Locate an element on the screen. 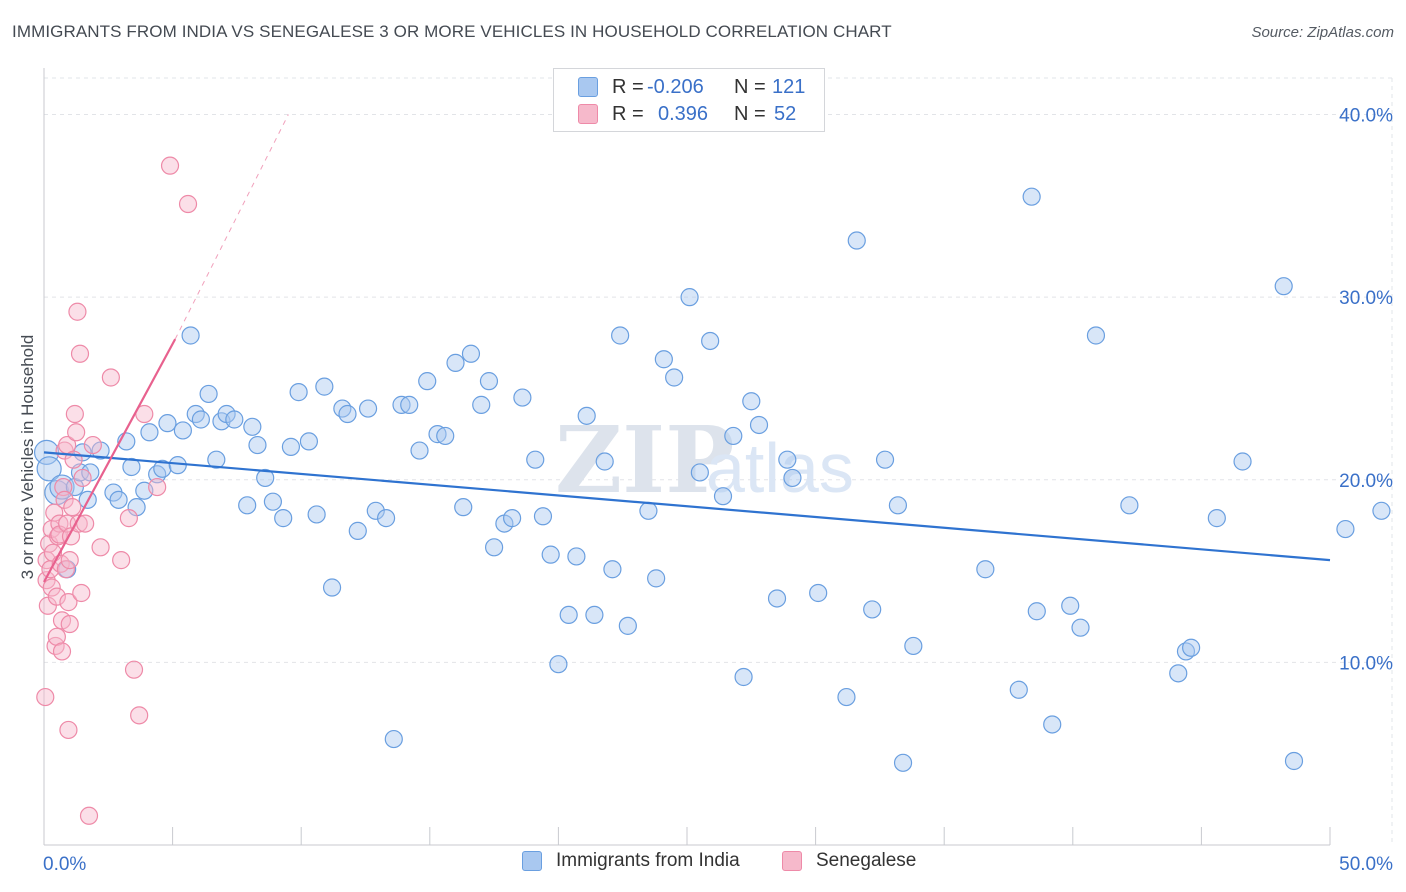  legend-row-india: R = -0.206 N = 121 is located at coordinates (689, 87).